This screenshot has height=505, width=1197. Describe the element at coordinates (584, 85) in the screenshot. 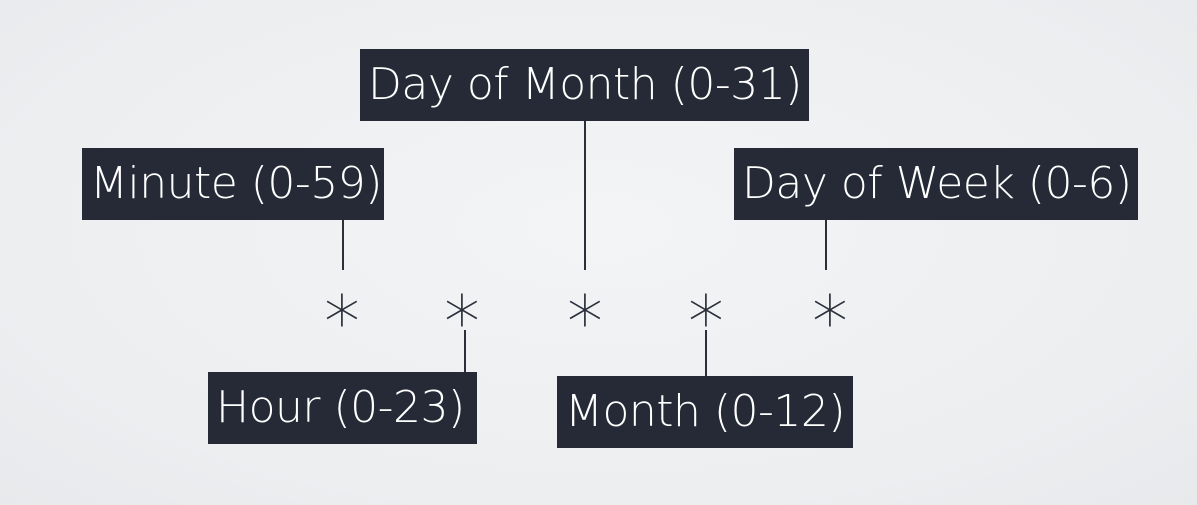

I see `day-of-month-label: Day of Month (0-31)` at that location.